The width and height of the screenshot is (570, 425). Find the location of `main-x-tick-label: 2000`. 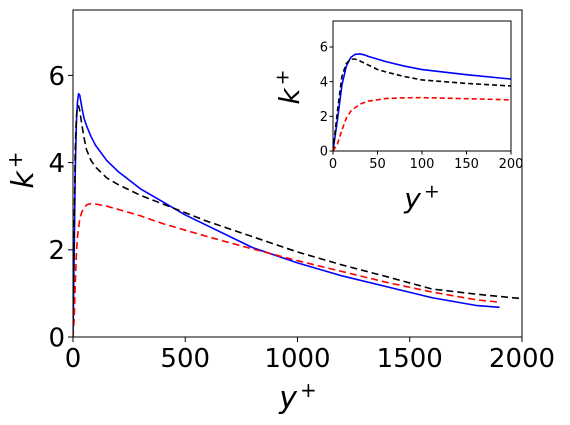

main-x-tick-label: 2000 is located at coordinates (522, 359).